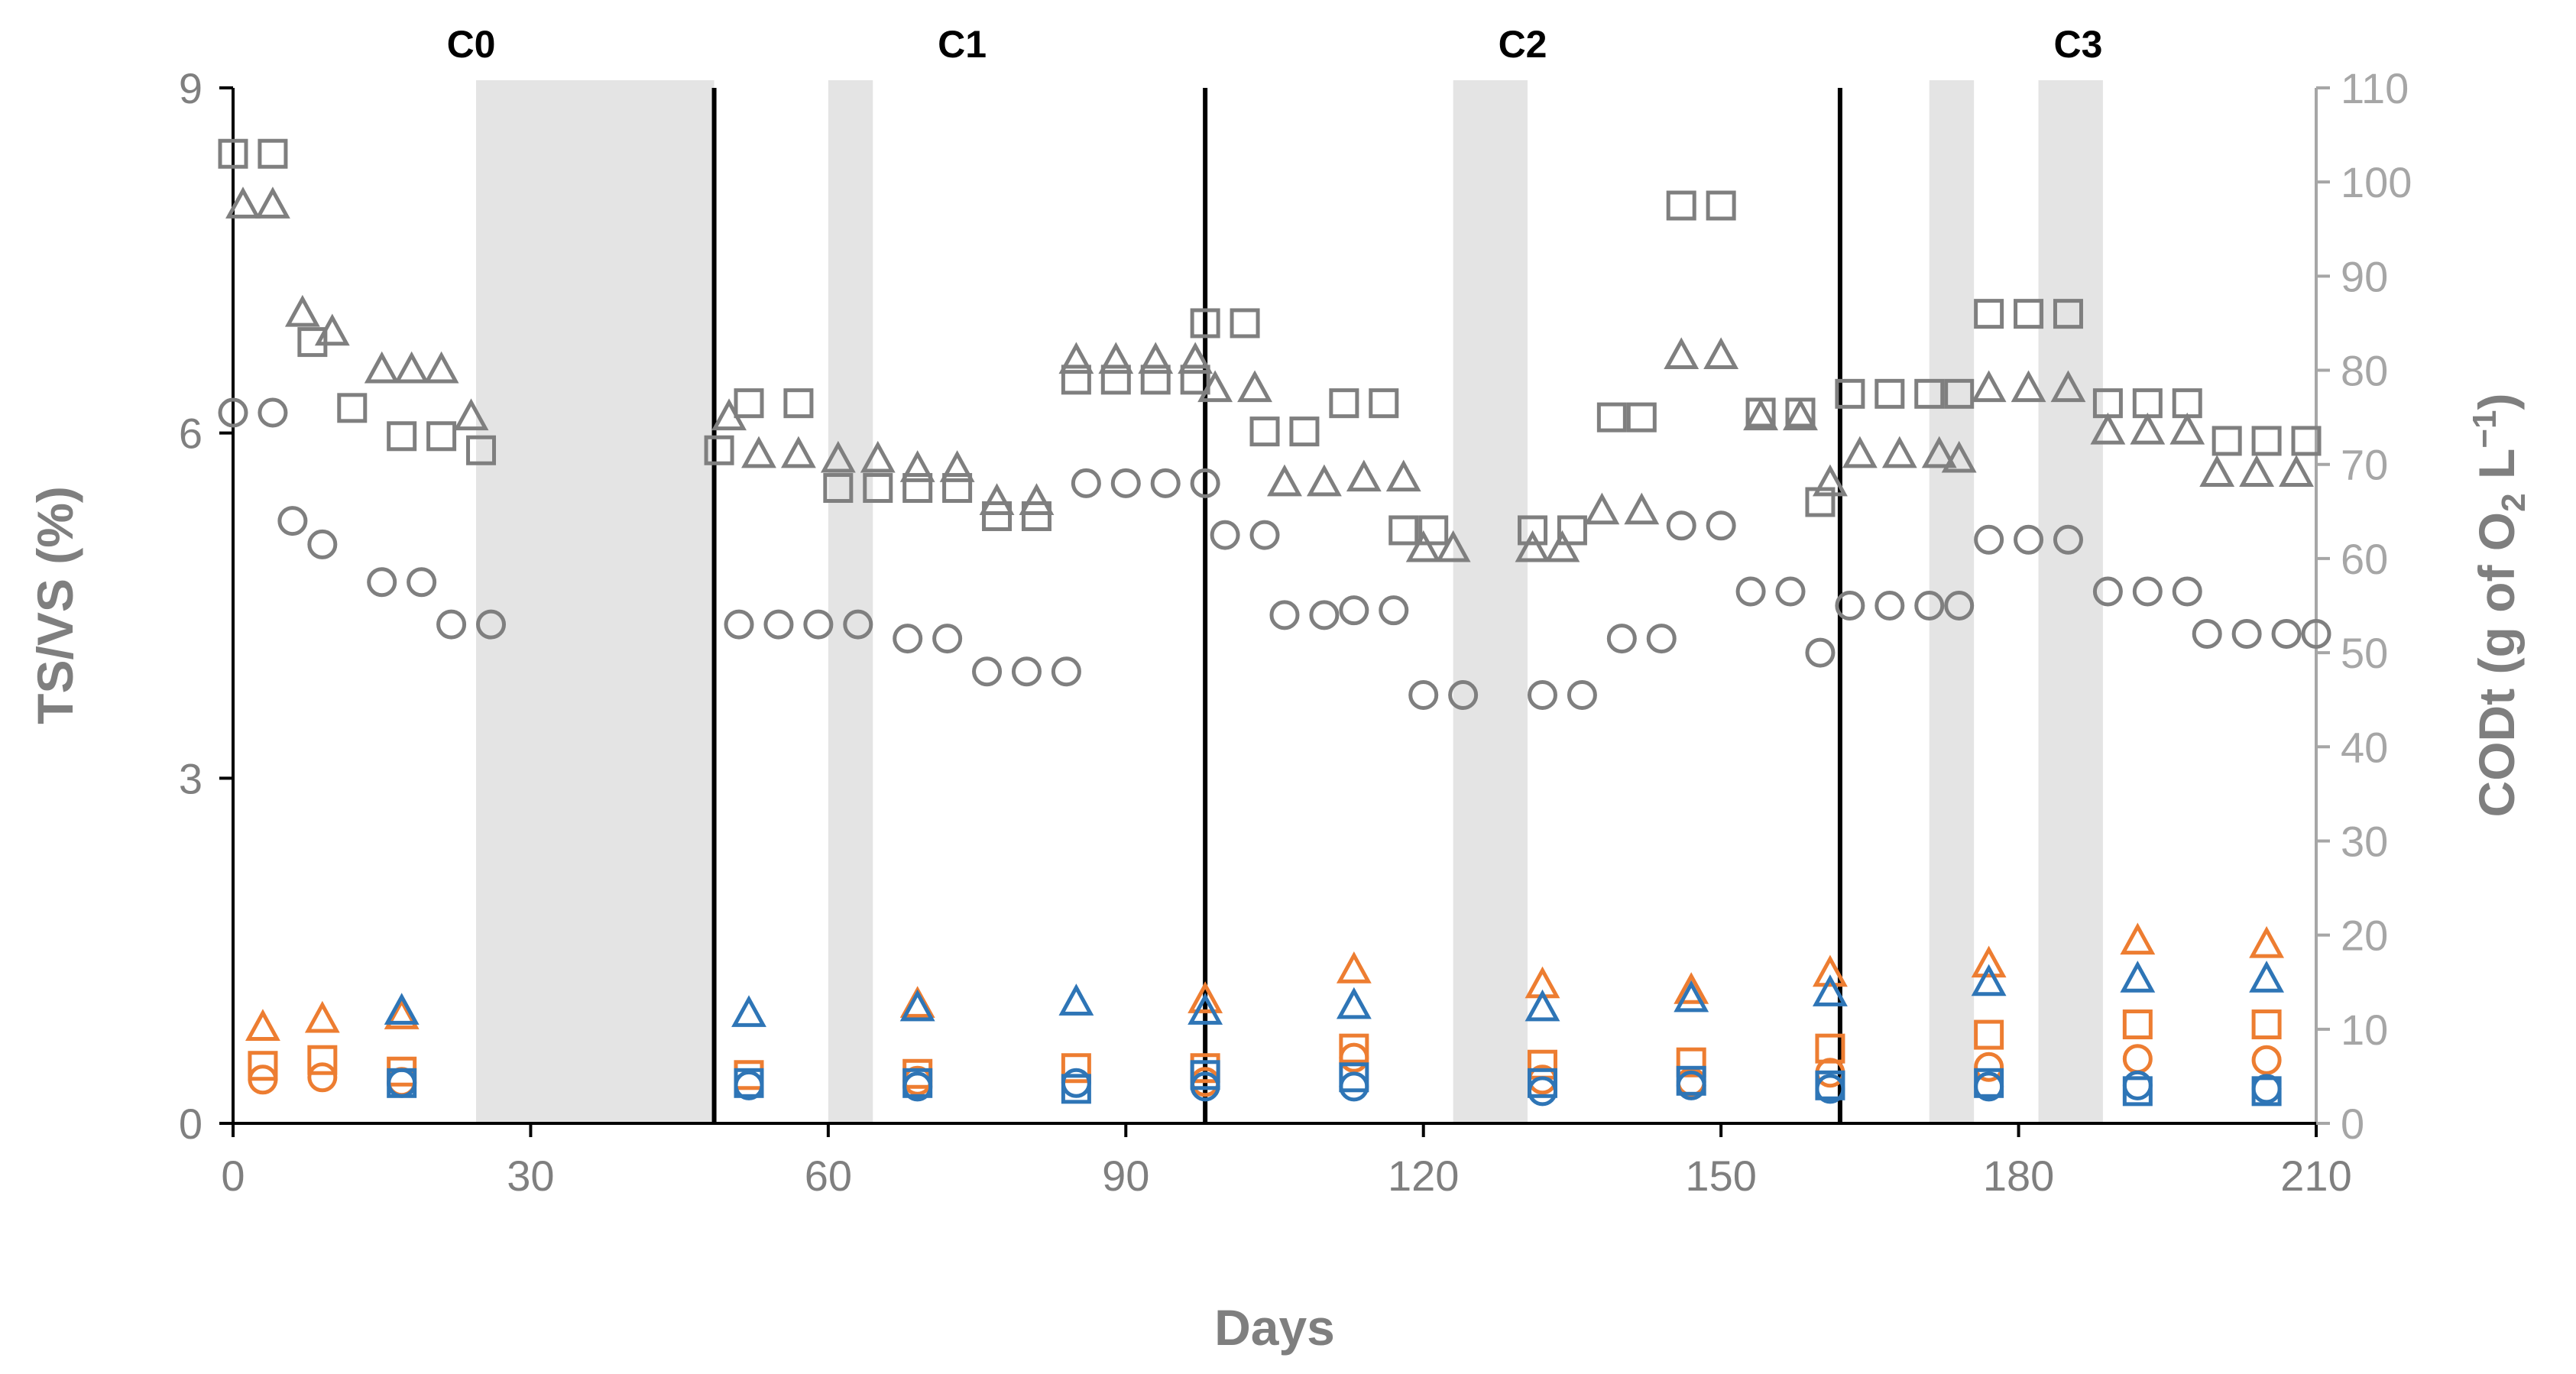  Describe the element at coordinates (55, 605) in the screenshot. I see `left-axis-title: TS/VS (%)` at that location.